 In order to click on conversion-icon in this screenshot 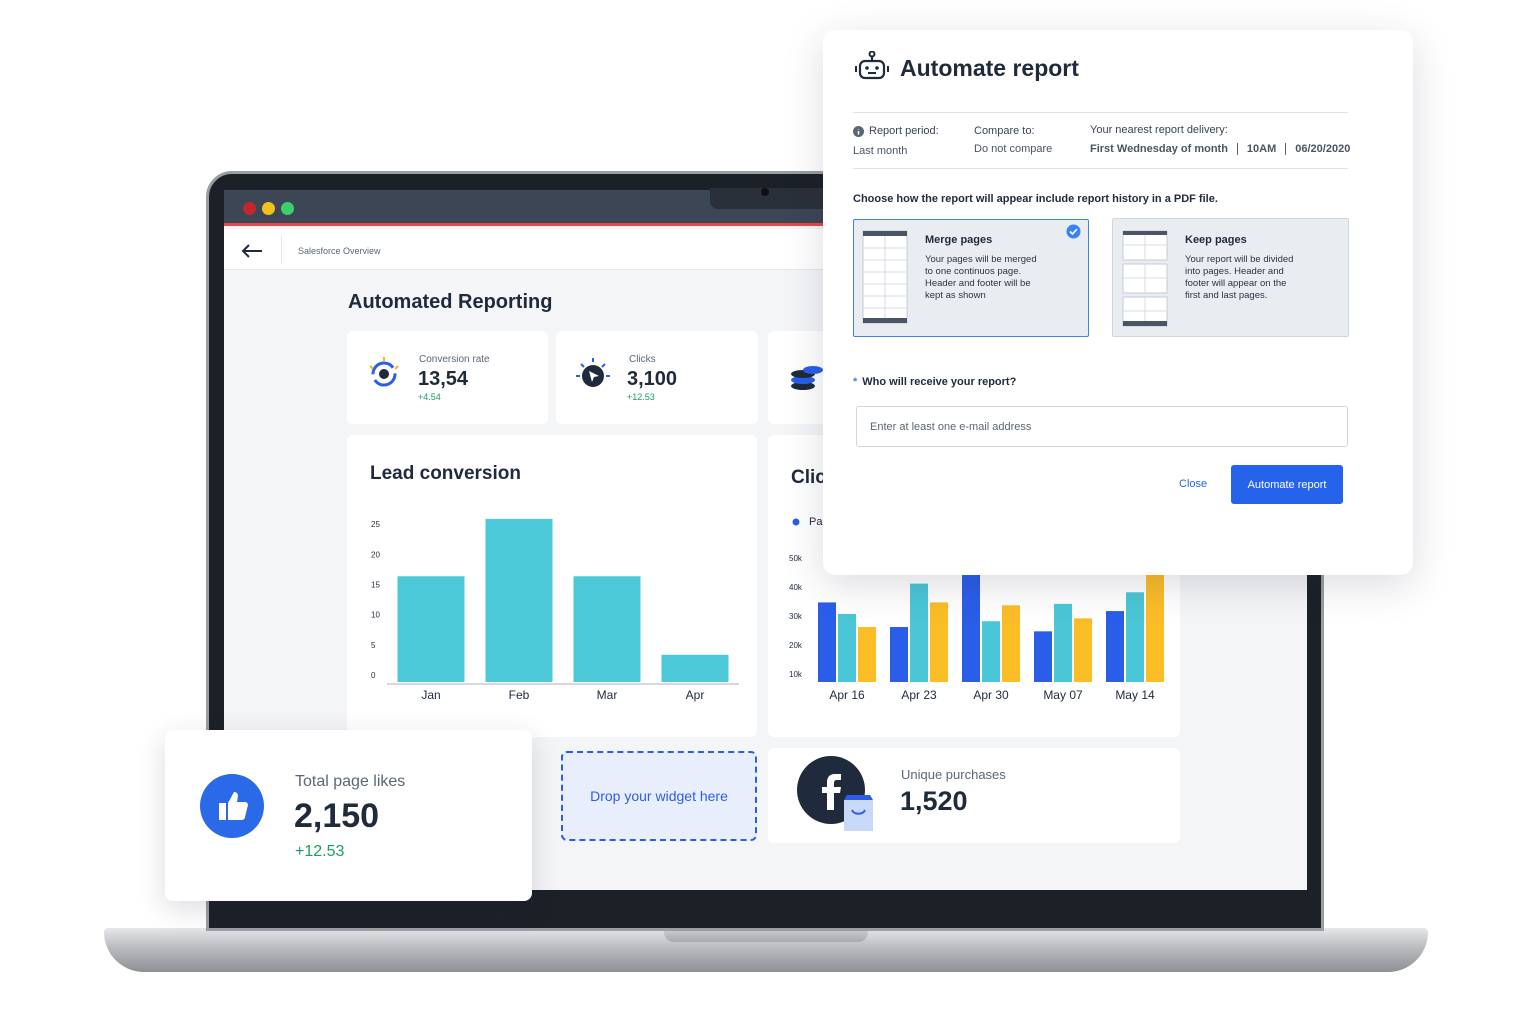, I will do `click(384, 372)`.